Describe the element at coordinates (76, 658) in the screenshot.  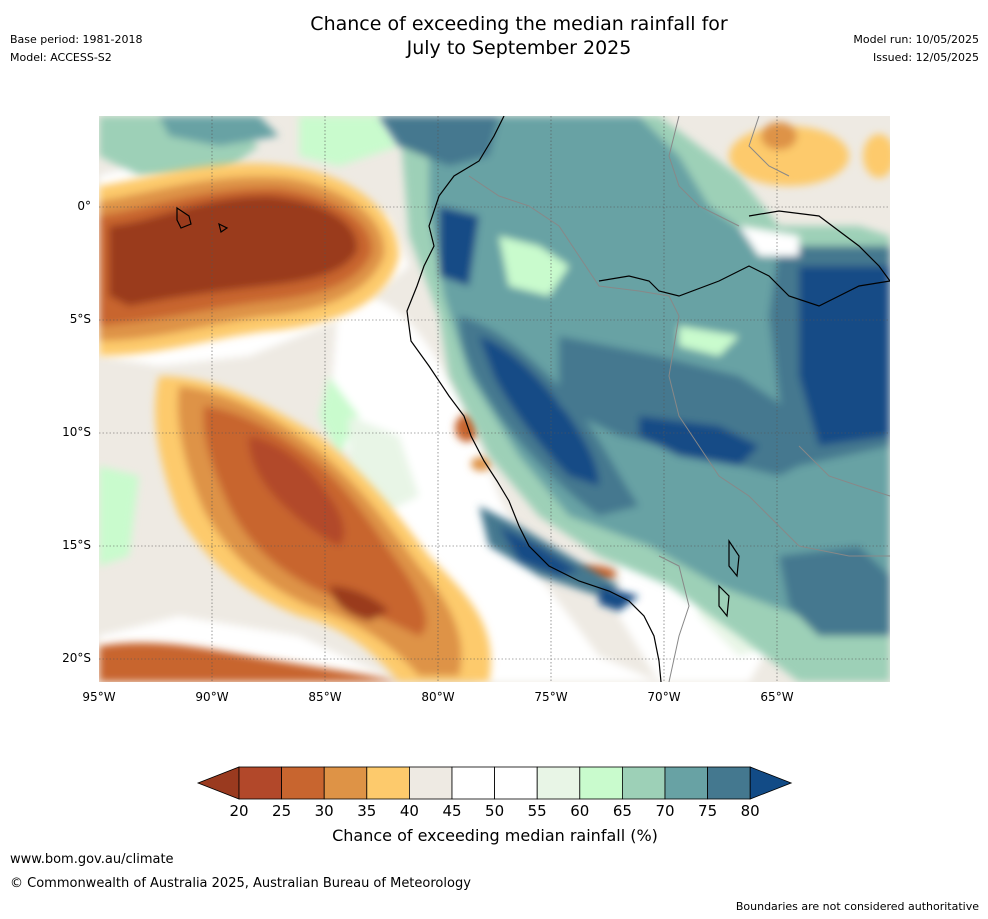
I see `lat-label-20s: 20°S` at that location.